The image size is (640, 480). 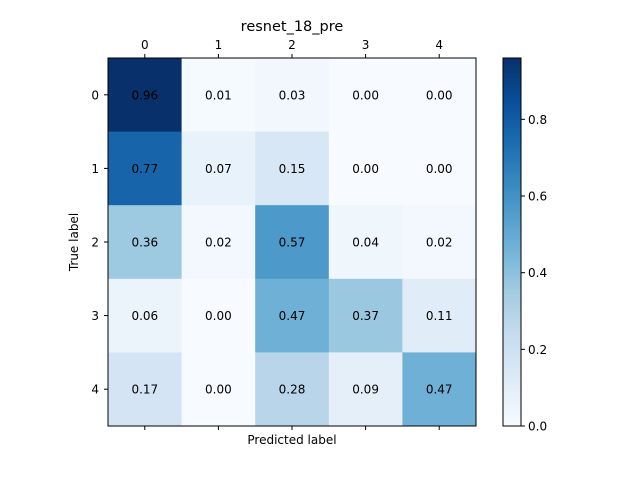 I want to click on cell-value-label: 0.37, so click(x=365, y=316).